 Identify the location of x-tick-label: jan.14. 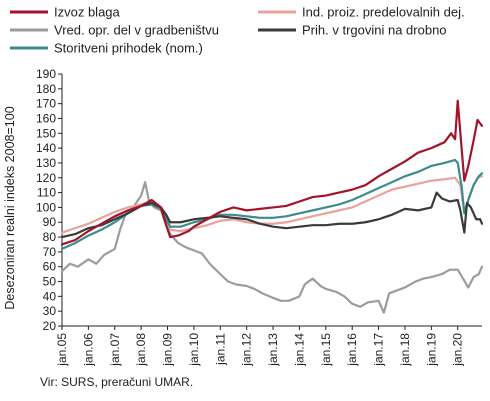
(299, 350).